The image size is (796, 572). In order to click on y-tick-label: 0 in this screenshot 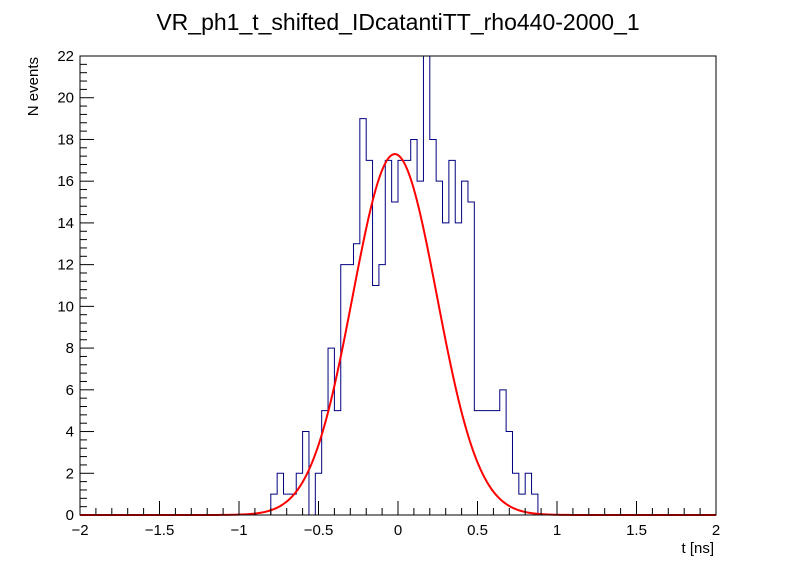, I will do `click(70, 515)`.